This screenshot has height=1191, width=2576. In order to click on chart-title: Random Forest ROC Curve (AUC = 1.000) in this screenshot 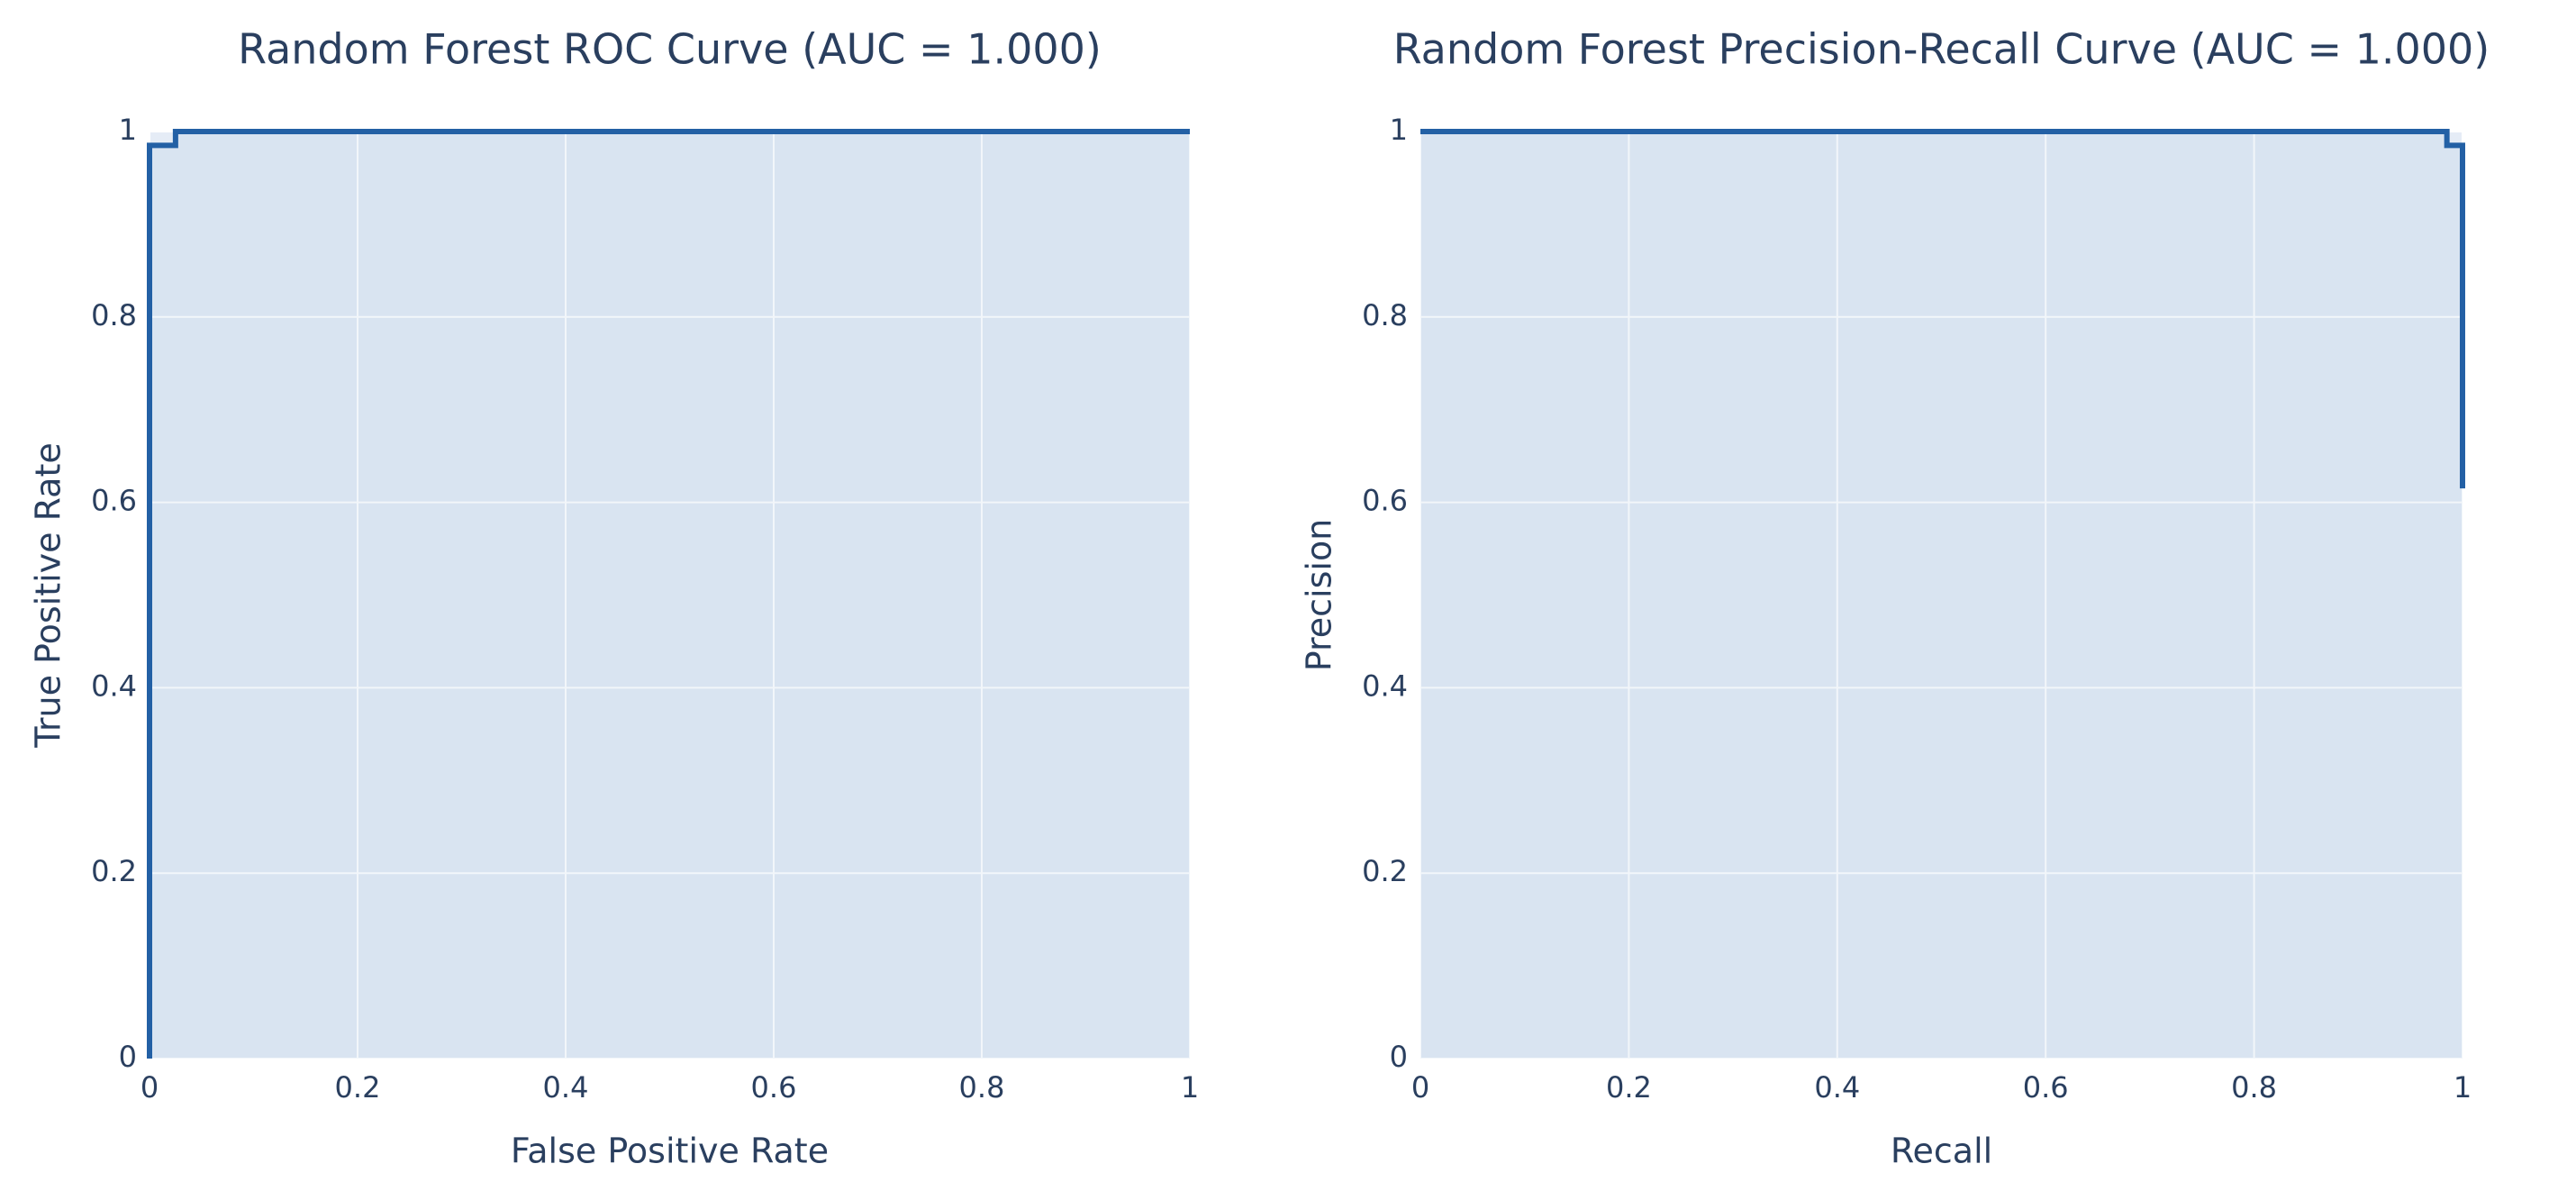, I will do `click(670, 49)`.